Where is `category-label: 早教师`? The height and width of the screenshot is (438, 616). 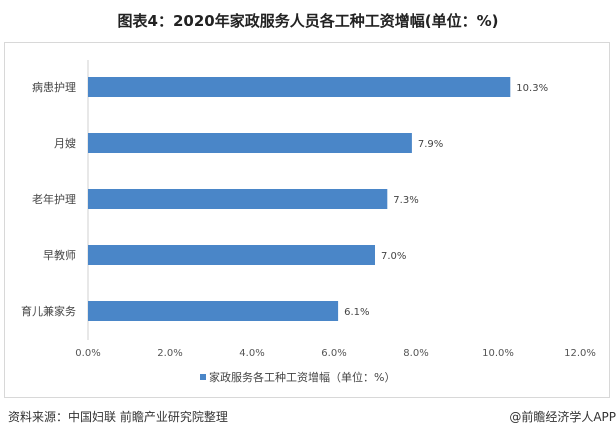 category-label: 早教师 is located at coordinates (59, 255).